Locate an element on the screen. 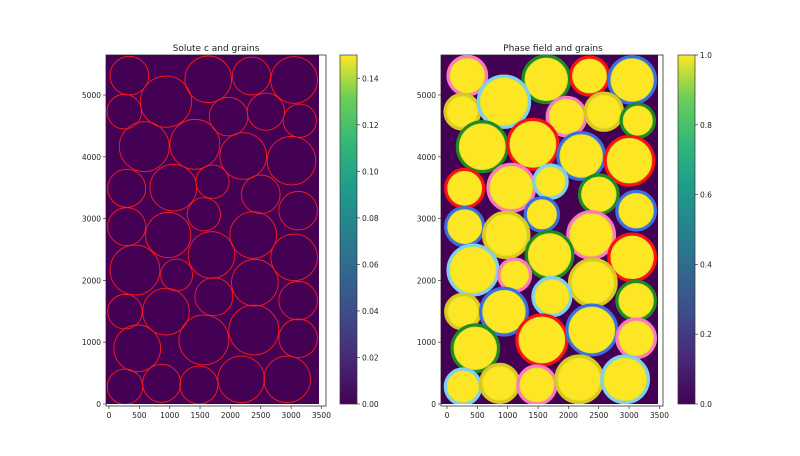 Image resolution: width=800 pixels, height=456 pixels. colorbar-tick-label: 0.00 is located at coordinates (370, 404).